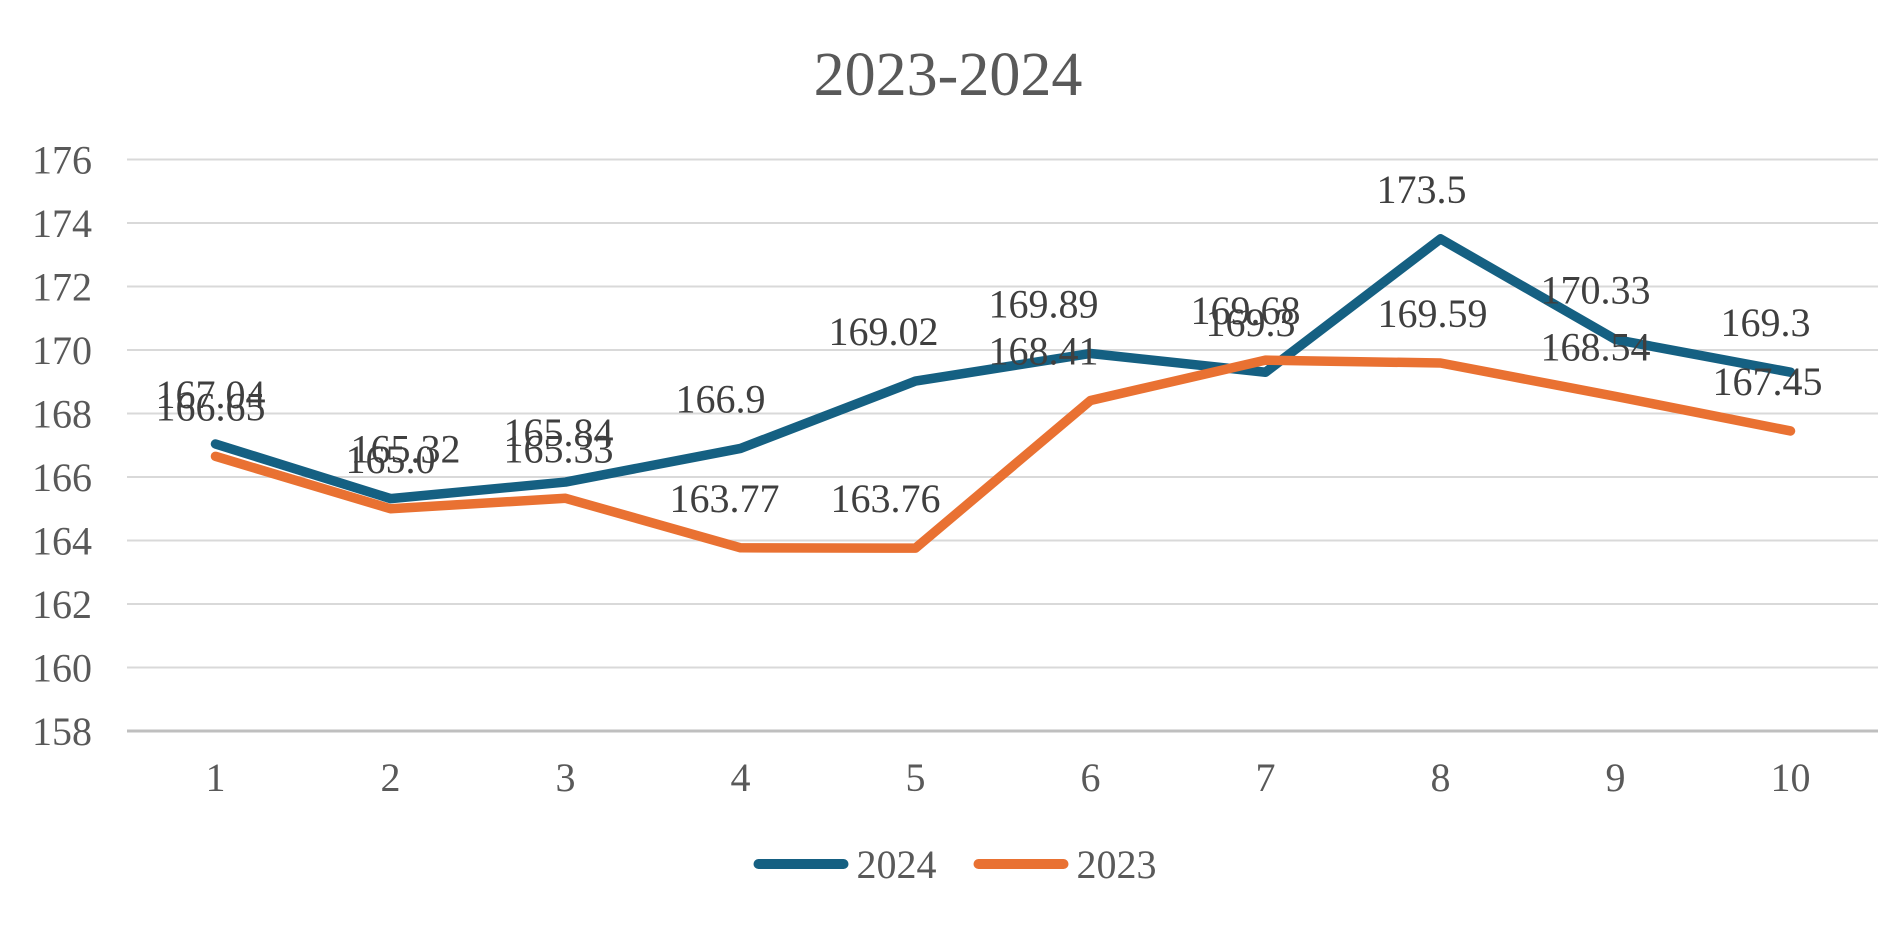 This screenshot has width=1903, height=930. What do you see at coordinates (801, 864) in the screenshot?
I see `legend-swatch-2024` at bounding box center [801, 864].